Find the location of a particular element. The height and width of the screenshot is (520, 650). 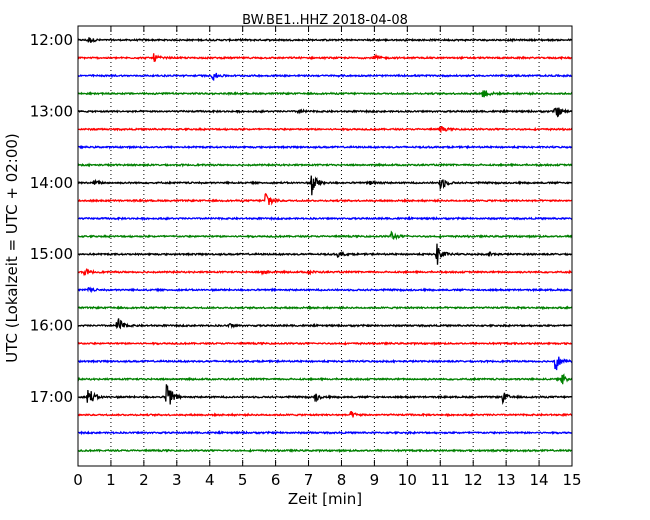

x-tick-label: 1 is located at coordinates (111, 480).